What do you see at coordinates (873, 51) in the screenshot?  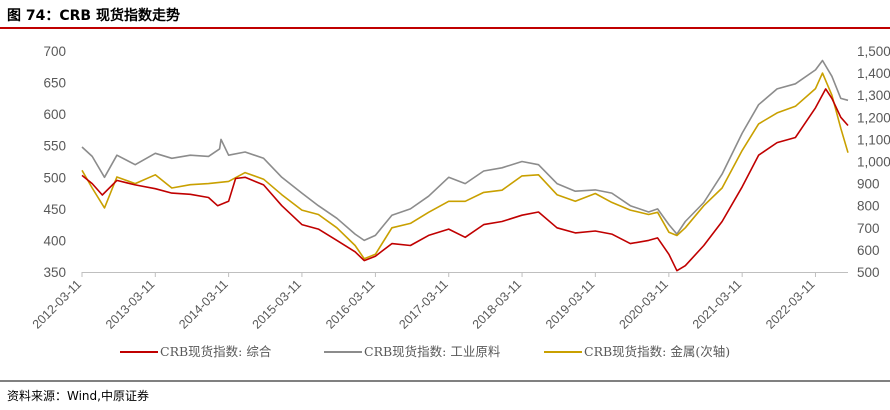 I see `right-tick-label: 1,500` at bounding box center [873, 51].